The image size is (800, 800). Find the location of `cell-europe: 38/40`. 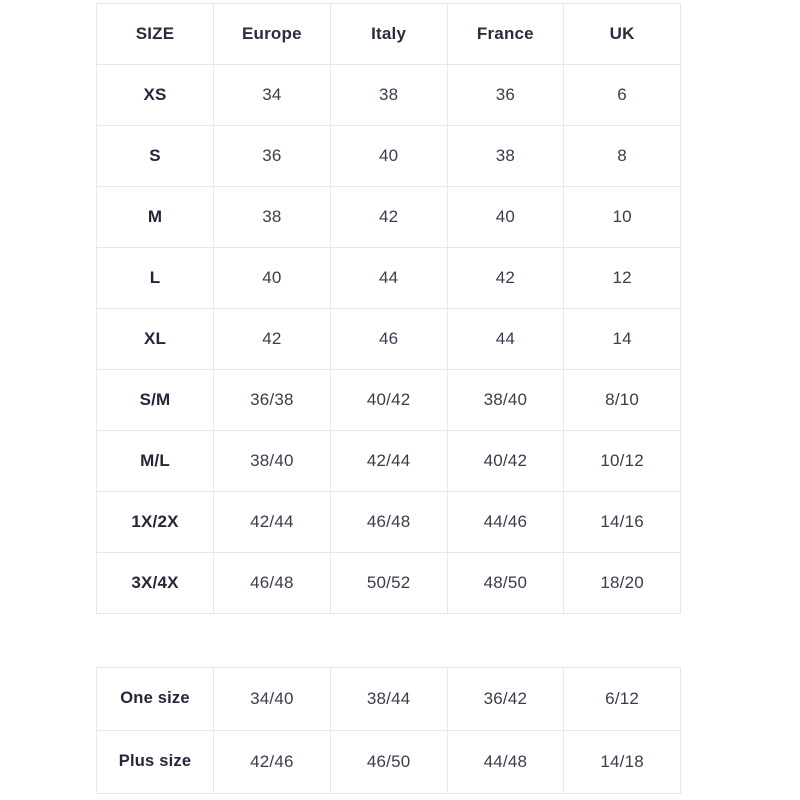

cell-europe: 38/40 is located at coordinates (272, 461).